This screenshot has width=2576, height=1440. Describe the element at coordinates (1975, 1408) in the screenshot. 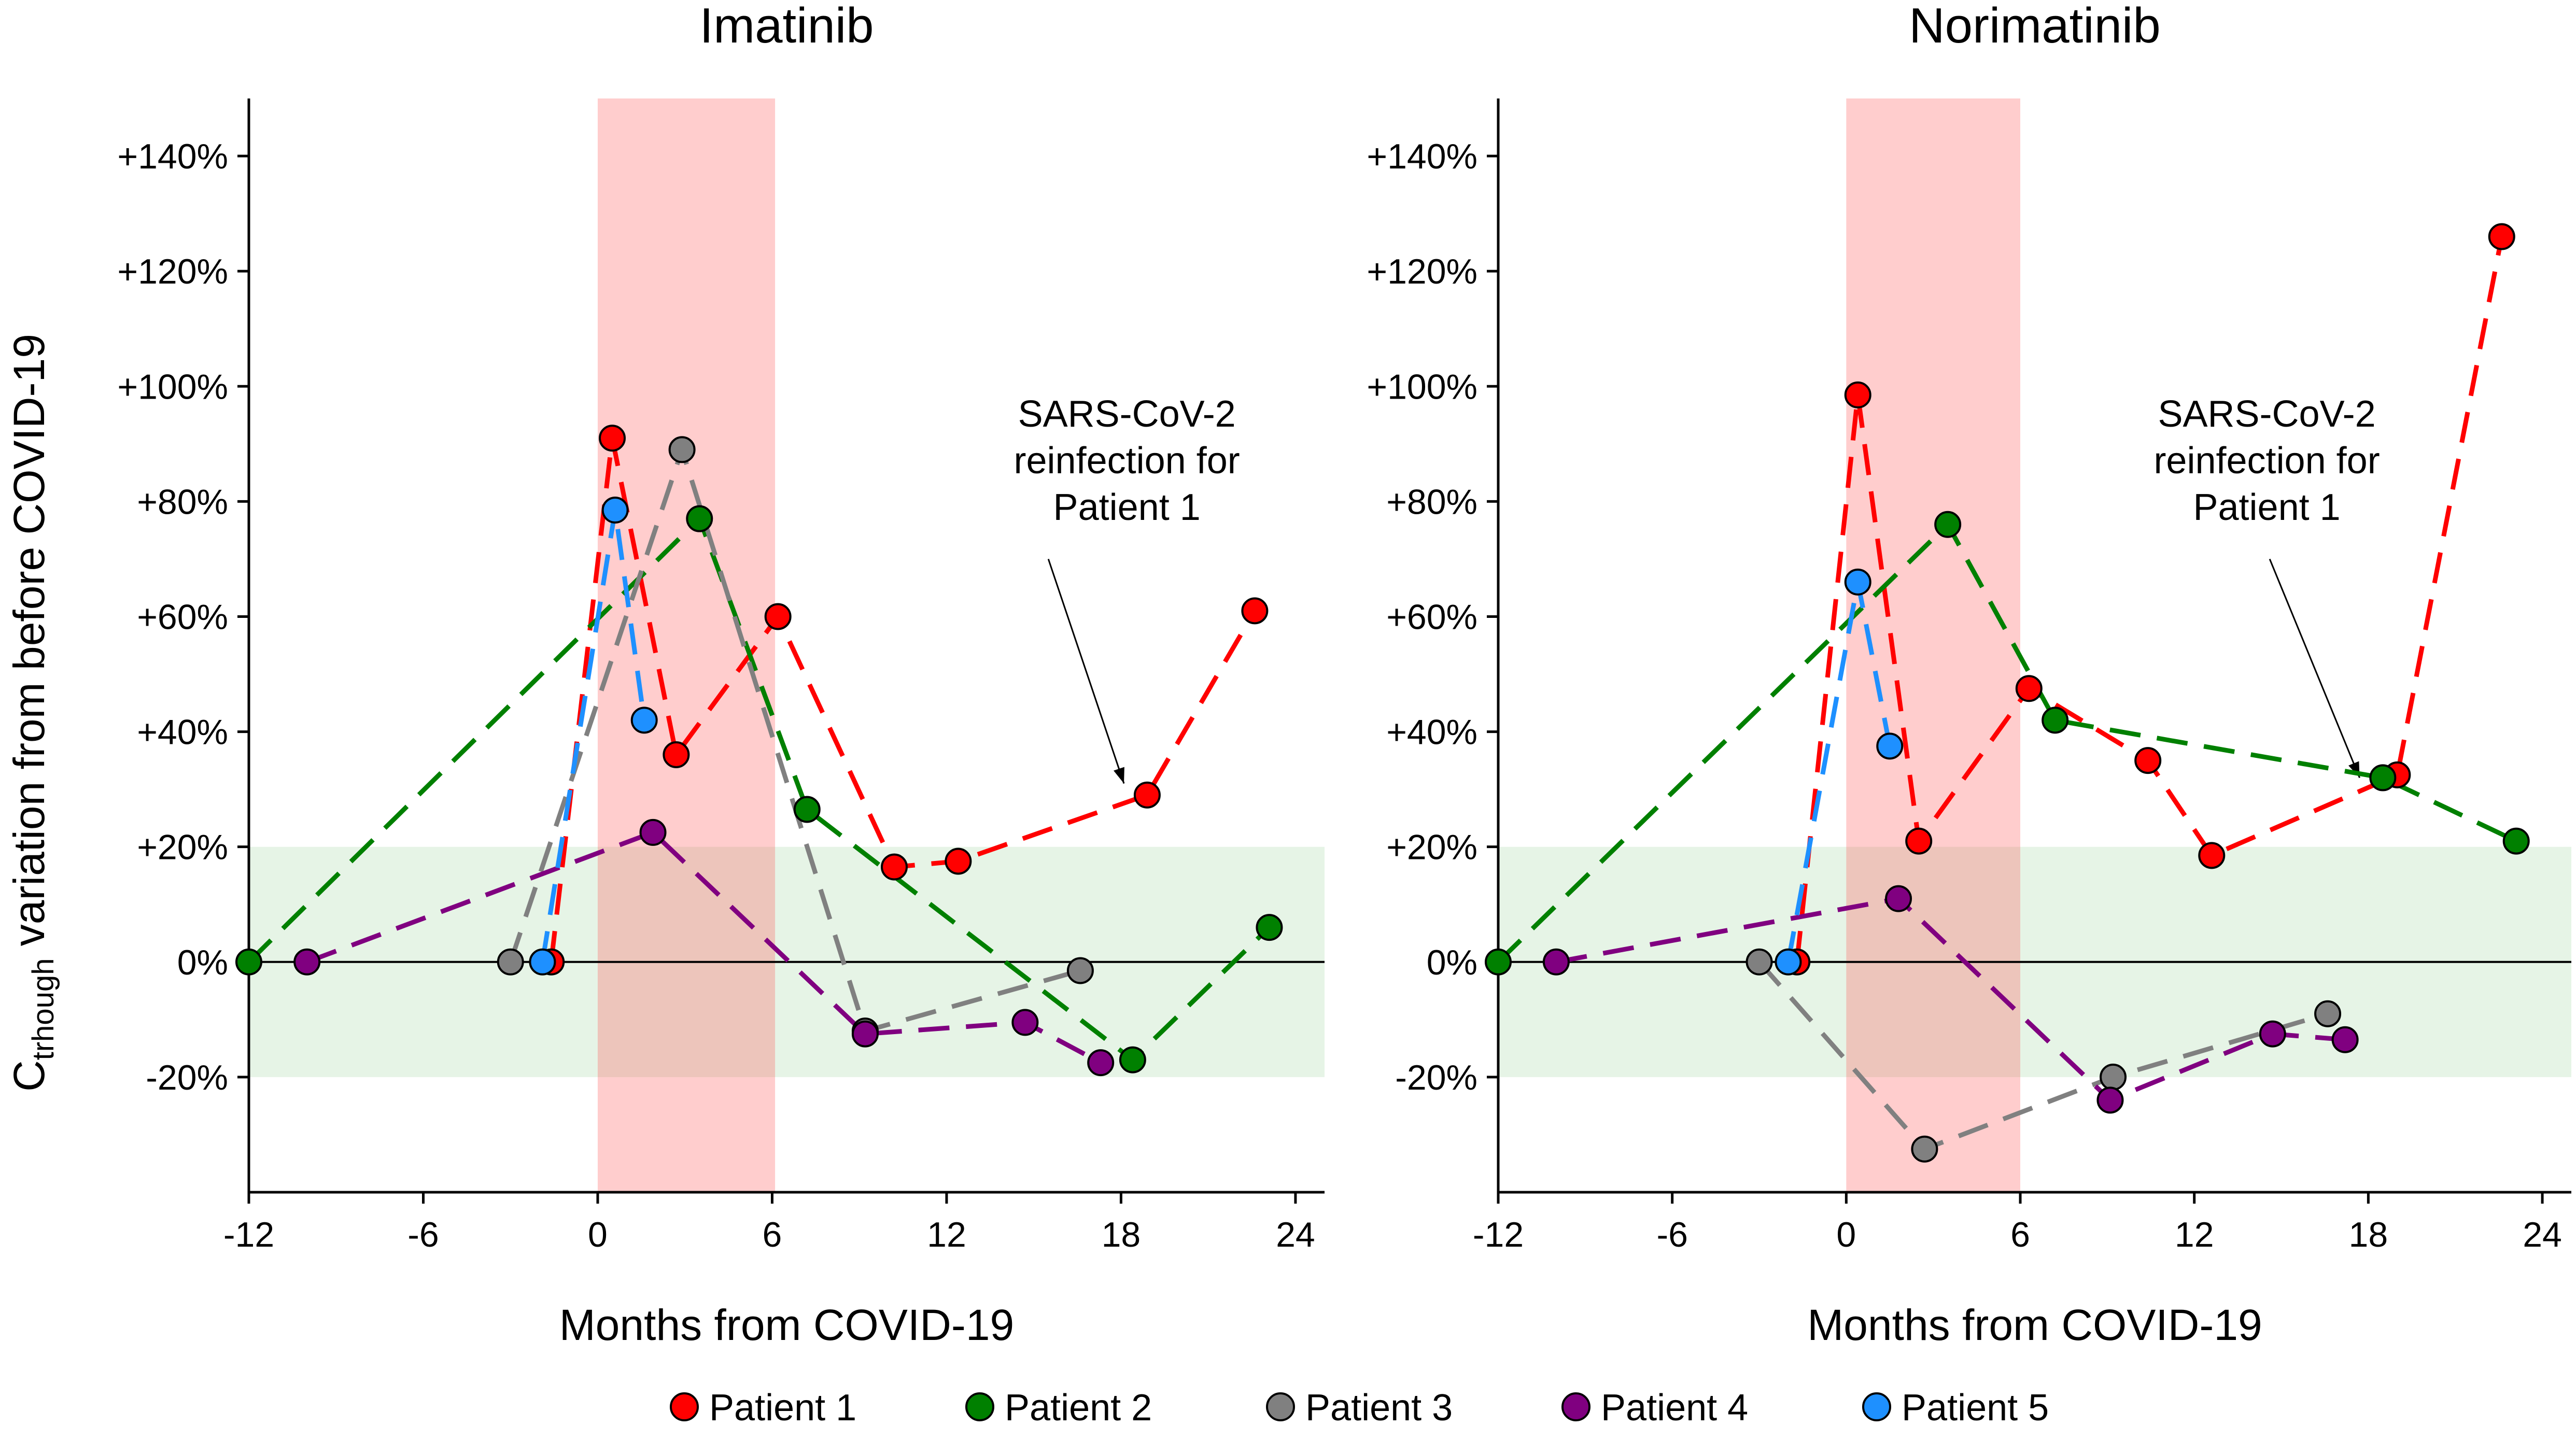

I see `legend-label-patient-5: Patient 5` at that location.